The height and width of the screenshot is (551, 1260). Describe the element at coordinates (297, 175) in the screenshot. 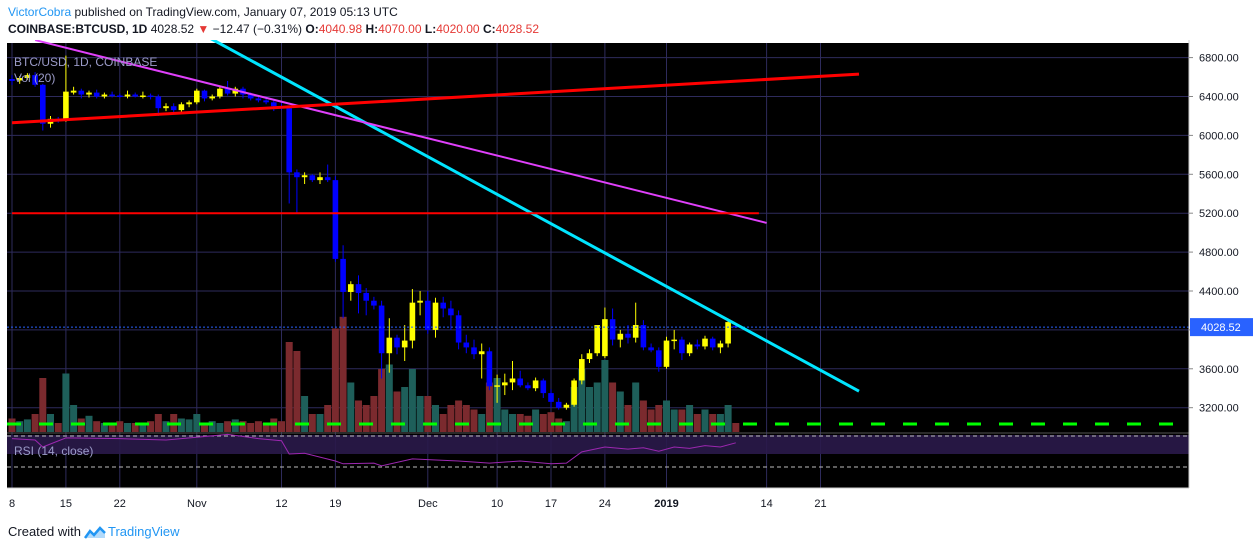

I see `candle-body` at that location.